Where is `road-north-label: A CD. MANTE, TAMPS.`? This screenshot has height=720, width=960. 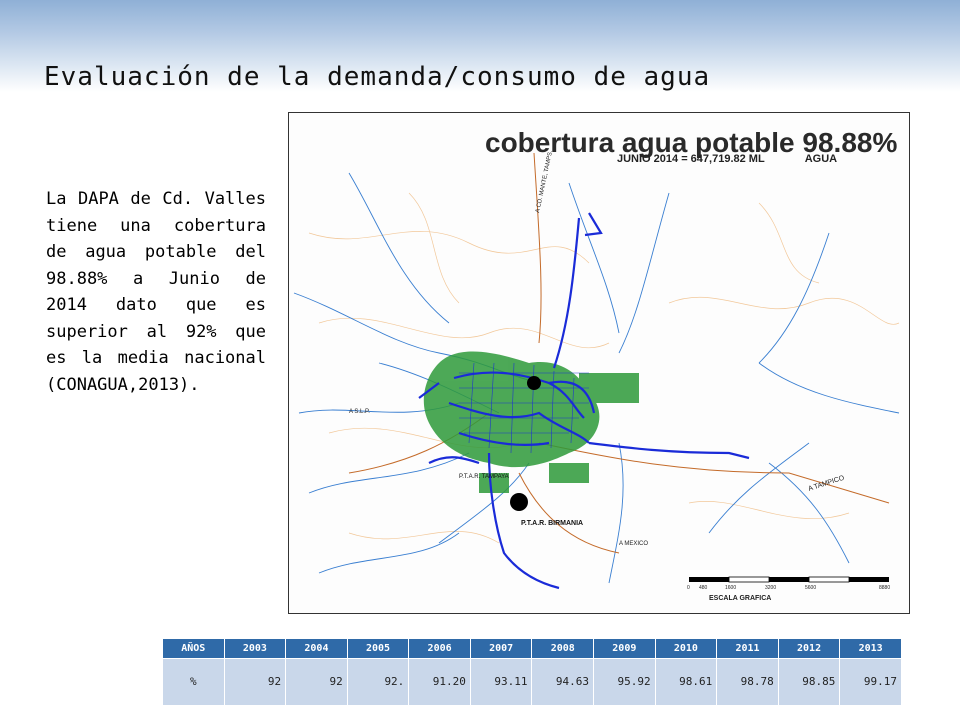 road-north-label: A CD. MANTE, TAMPS. is located at coordinates (544, 182).